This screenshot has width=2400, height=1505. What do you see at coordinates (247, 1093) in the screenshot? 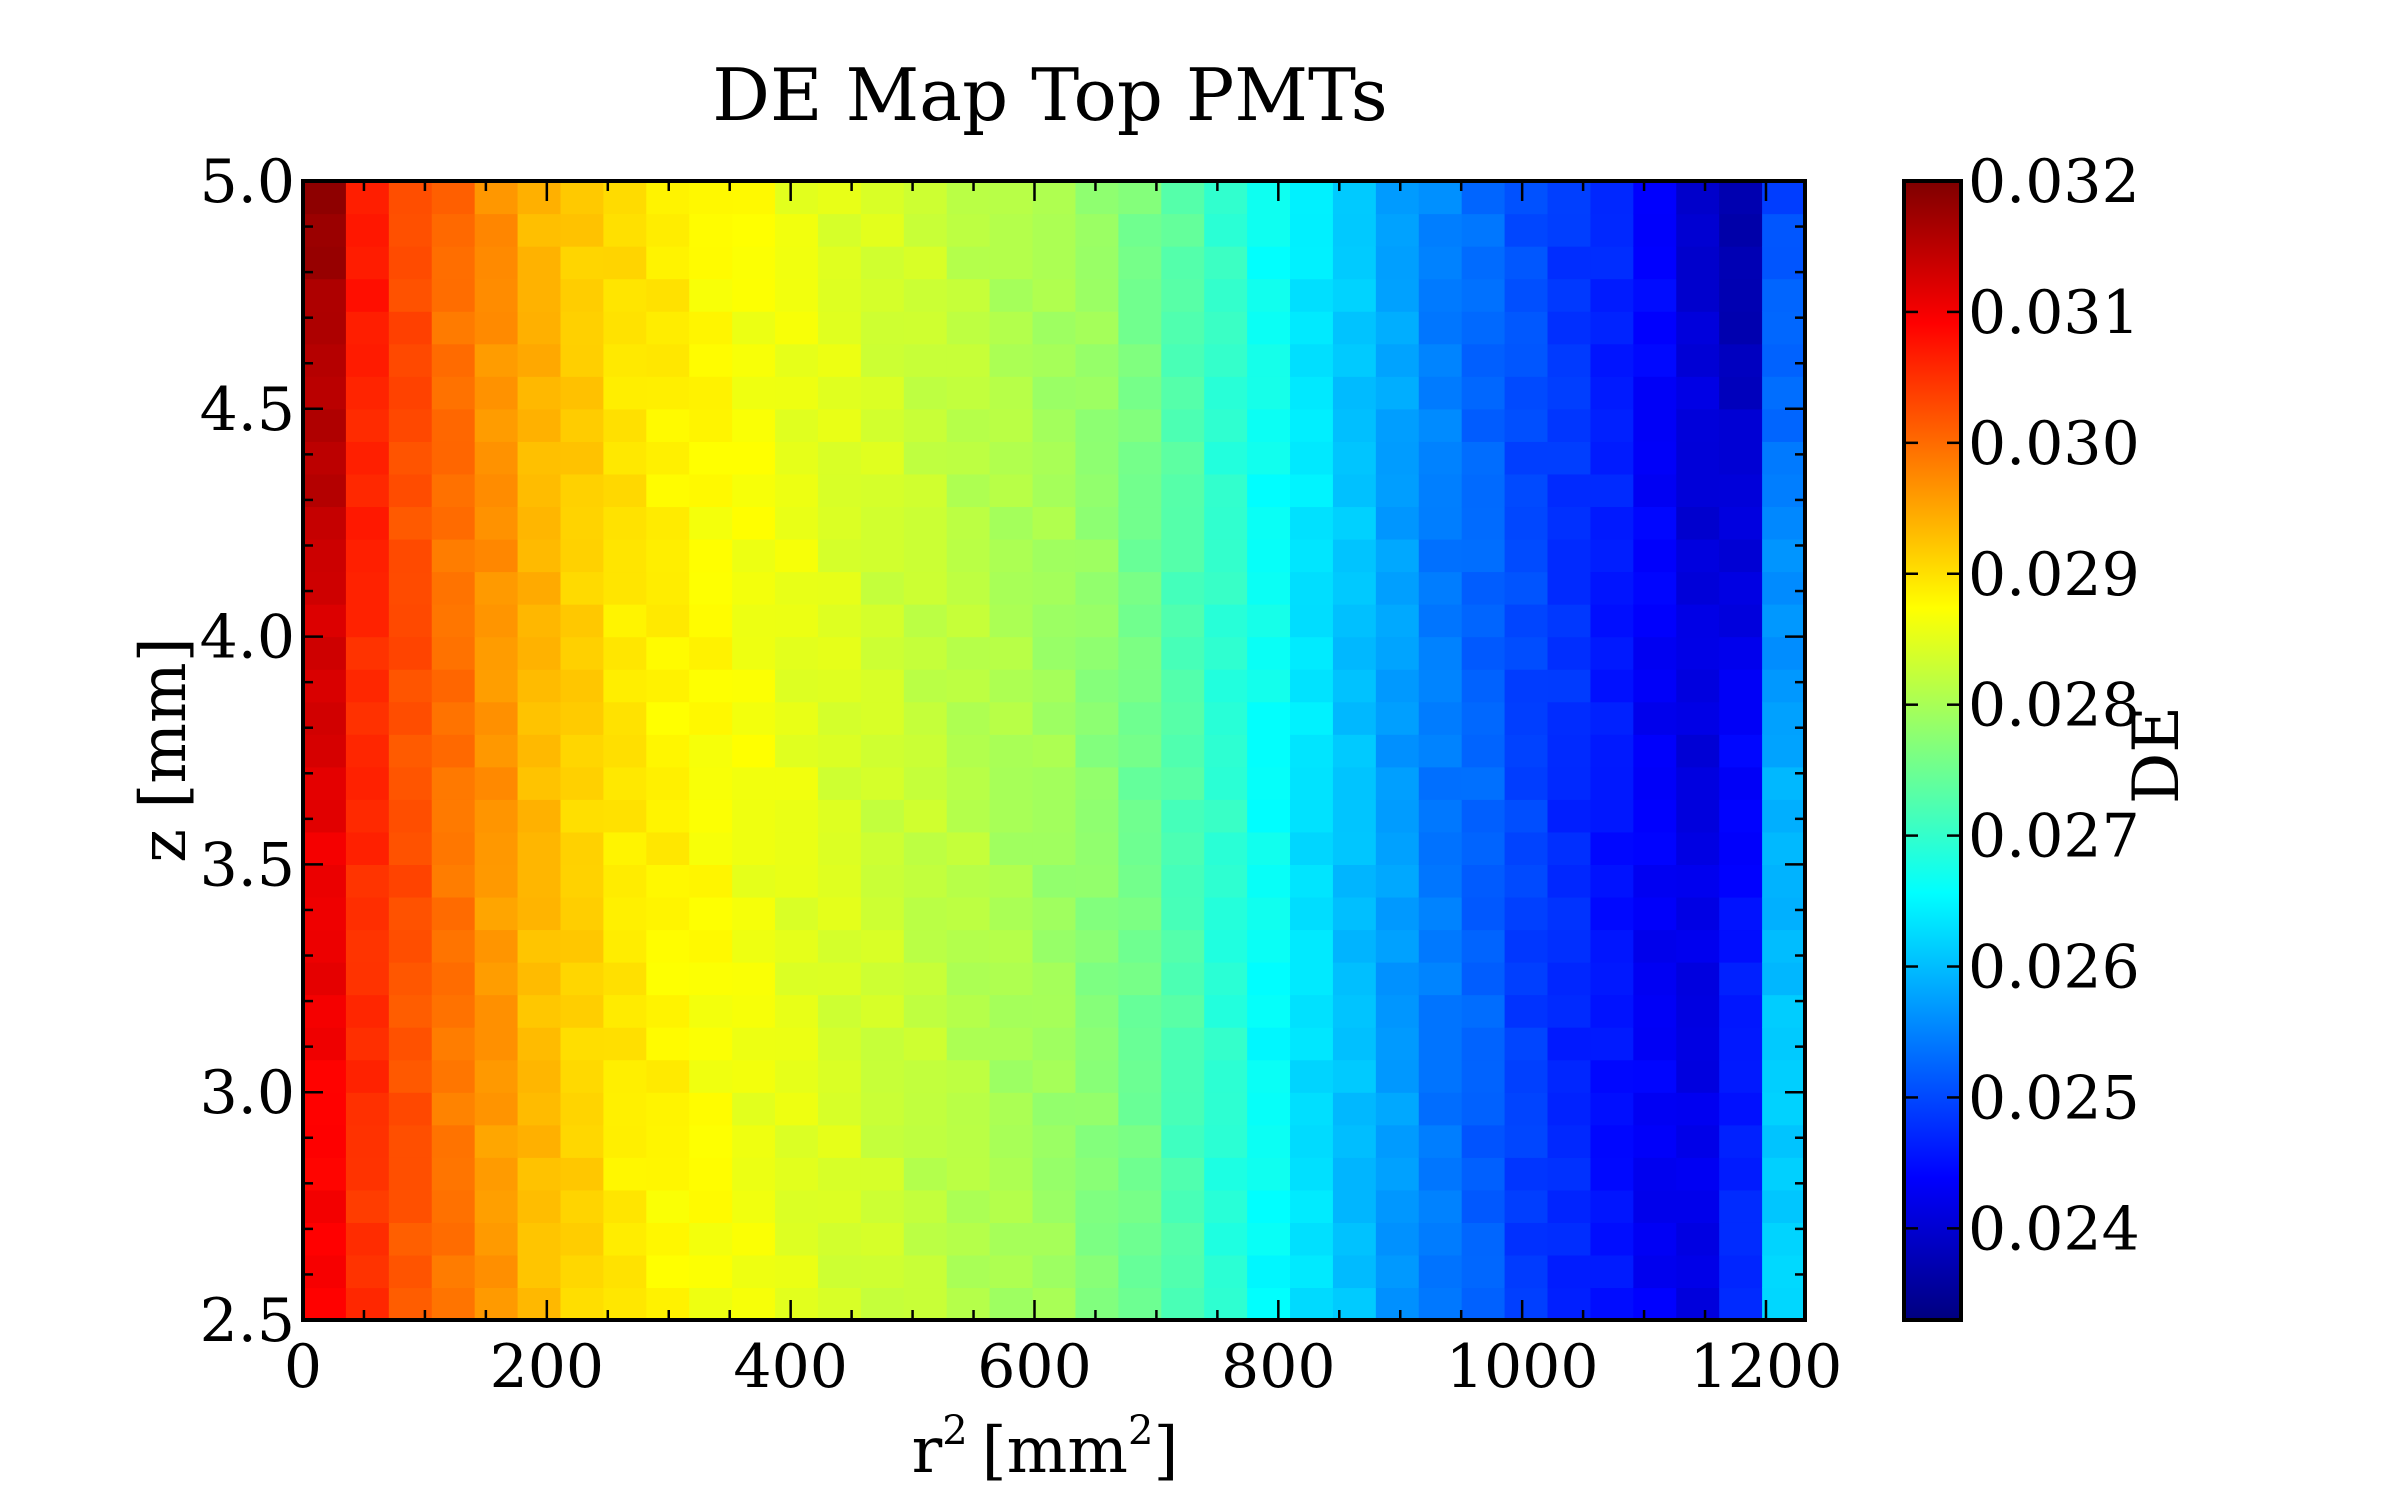
I see `y-tick-label: 3.0` at bounding box center [247, 1093].